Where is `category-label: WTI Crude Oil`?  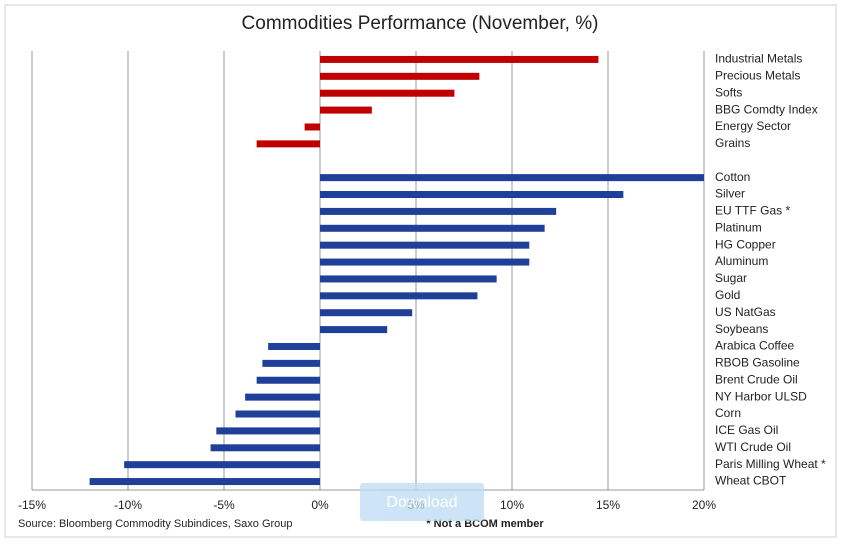 category-label: WTI Crude Oil is located at coordinates (753, 447).